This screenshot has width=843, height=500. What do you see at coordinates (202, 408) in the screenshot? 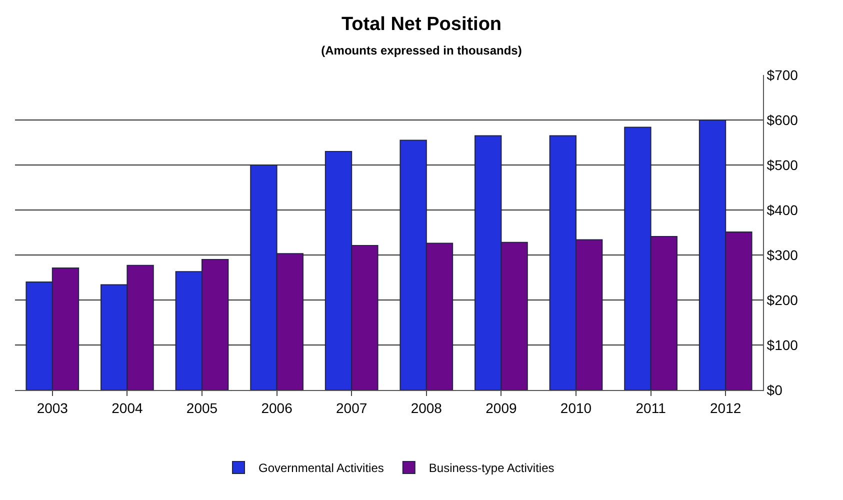
I see `x-tick-label: 2005` at bounding box center [202, 408].